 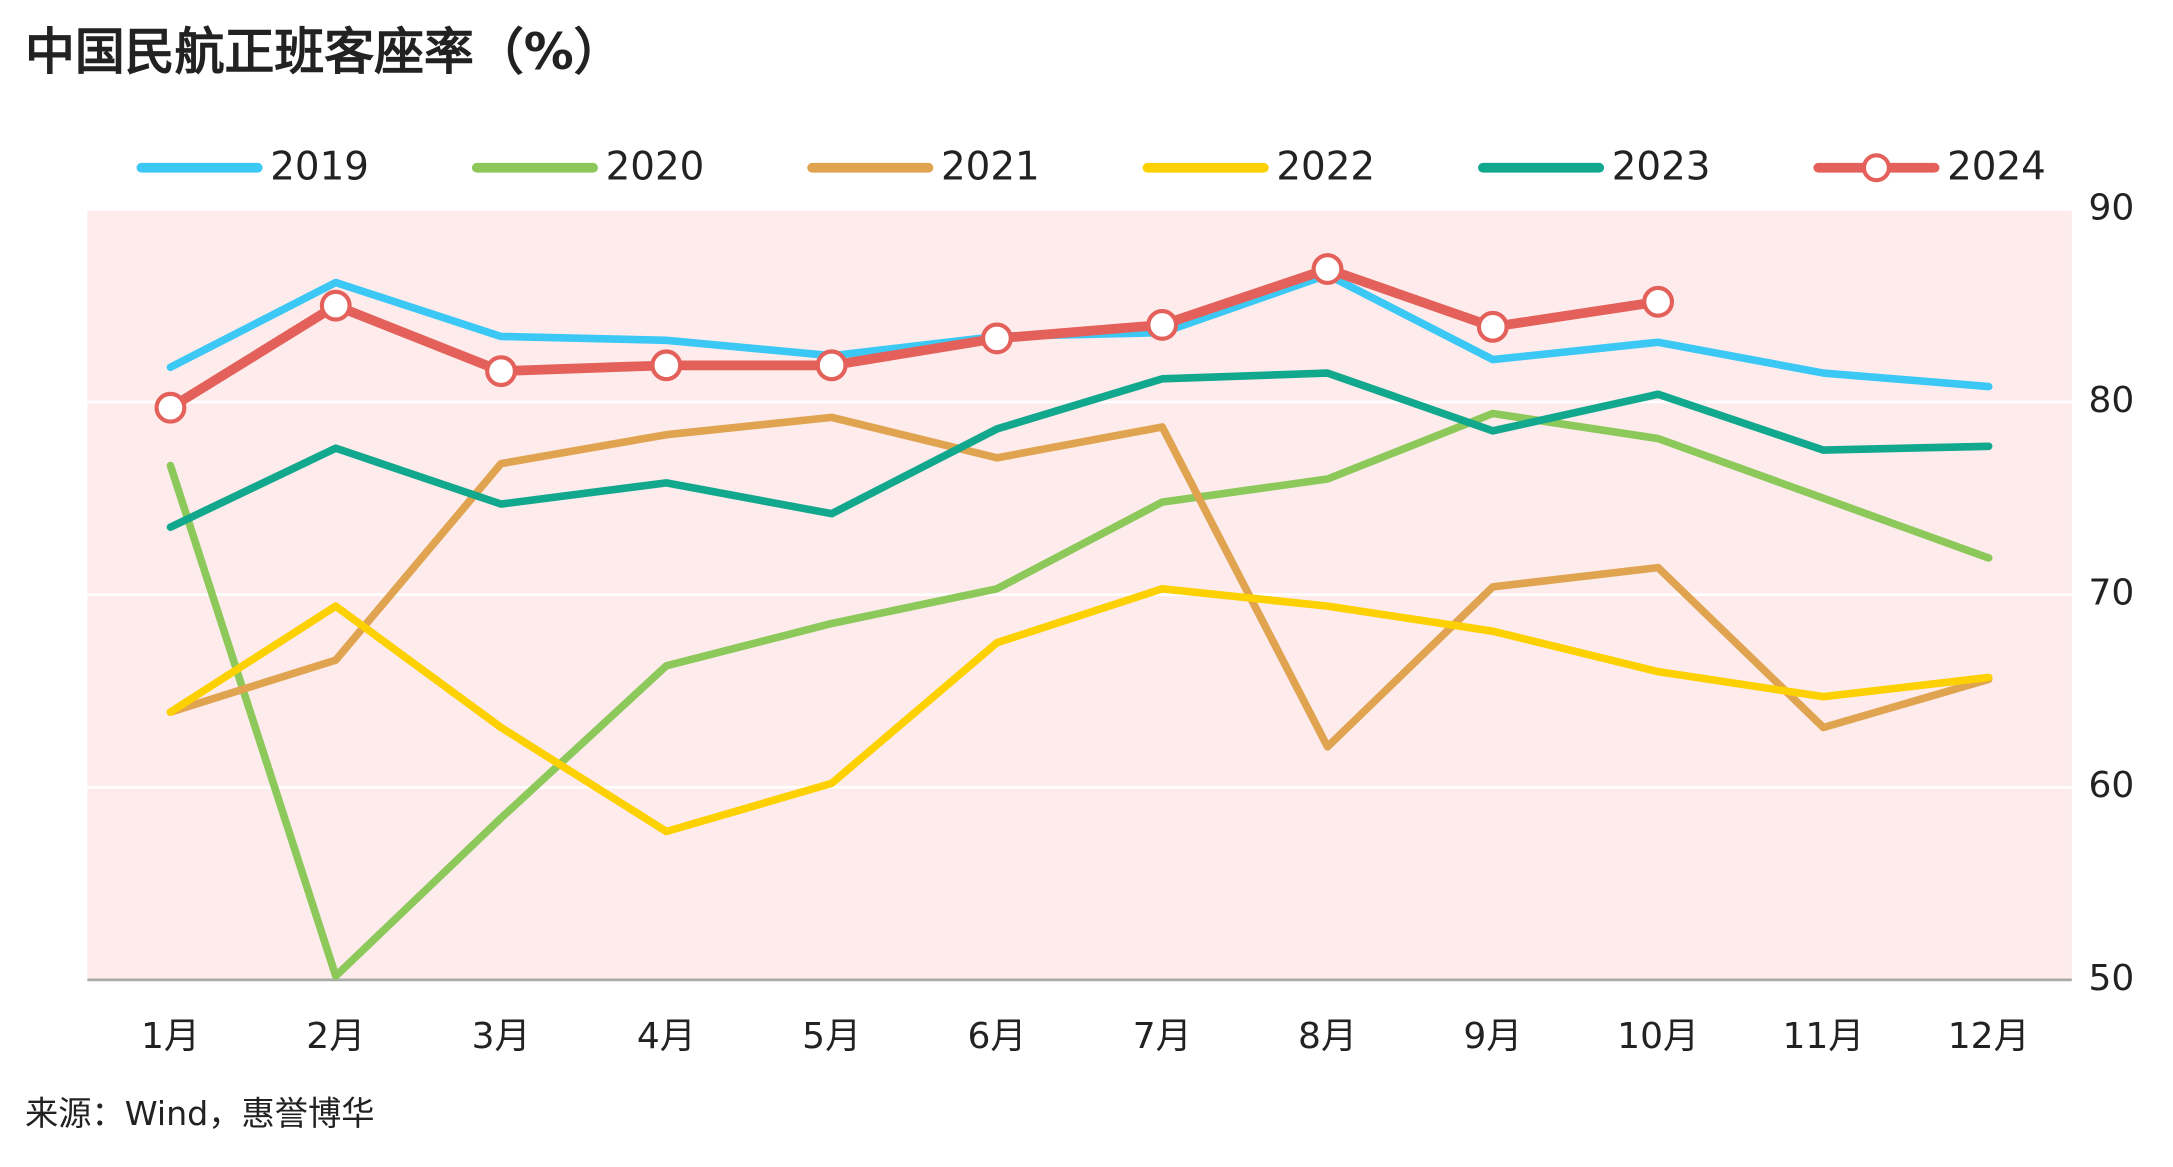 I want to click on x-tick-label: 11月, so click(x=1823, y=1036).